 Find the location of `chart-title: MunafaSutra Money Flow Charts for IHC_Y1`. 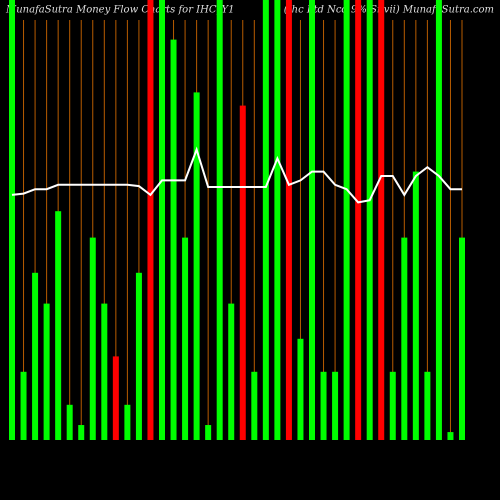

chart-title: MunafaSutra Money Flow Charts for IHC_Y1 is located at coordinates (119, 10).